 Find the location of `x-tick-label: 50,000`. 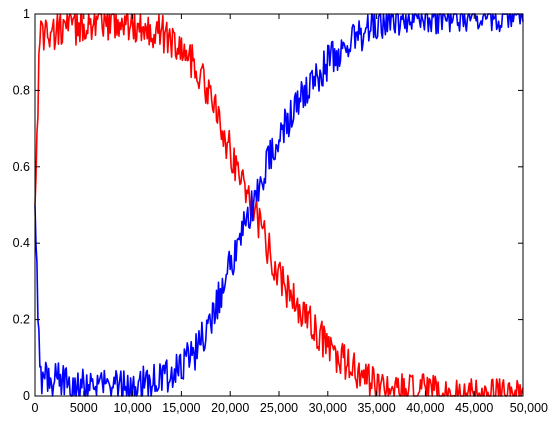

x-tick-label: 50,000 is located at coordinates (529, 408).